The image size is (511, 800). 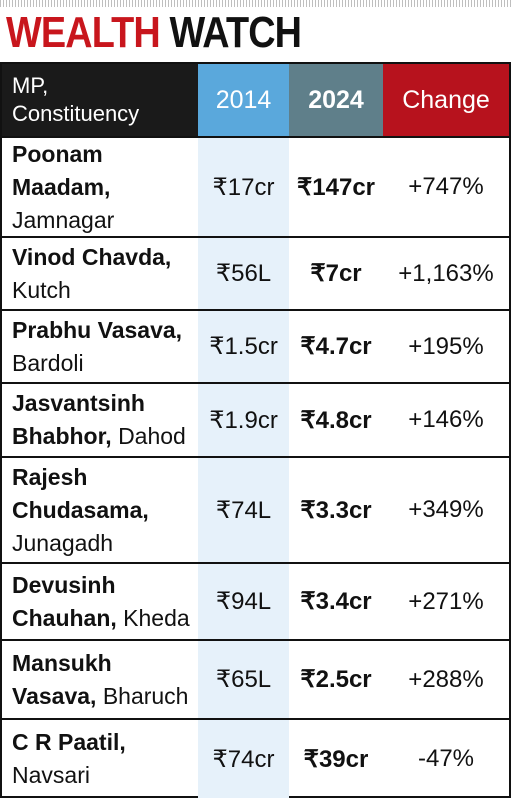 I want to click on column-2014-tint, so click(x=243, y=467).